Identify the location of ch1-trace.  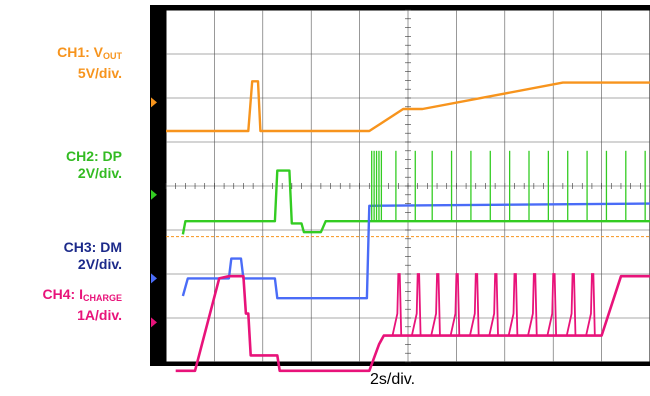
(408, 106).